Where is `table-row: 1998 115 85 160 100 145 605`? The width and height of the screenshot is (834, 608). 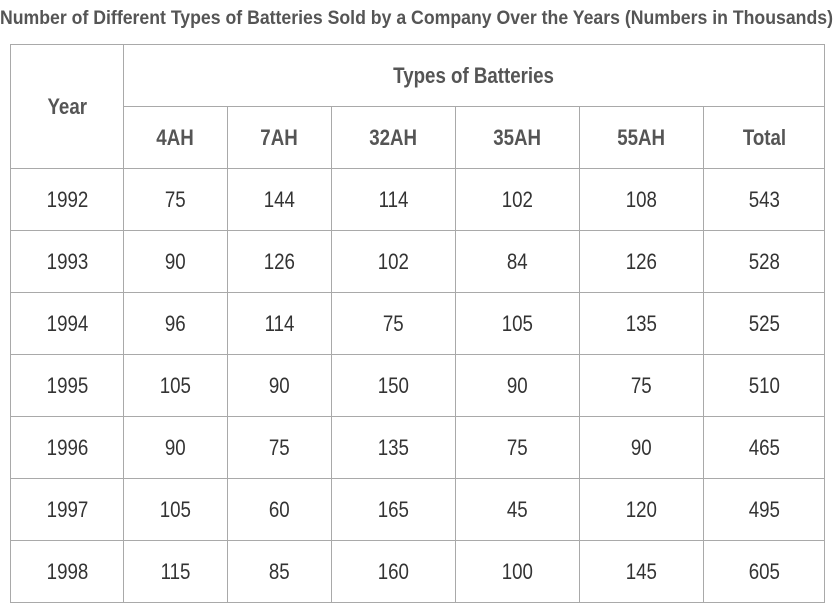 table-row: 1998 115 85 160 100 145 605 is located at coordinates (418, 571).